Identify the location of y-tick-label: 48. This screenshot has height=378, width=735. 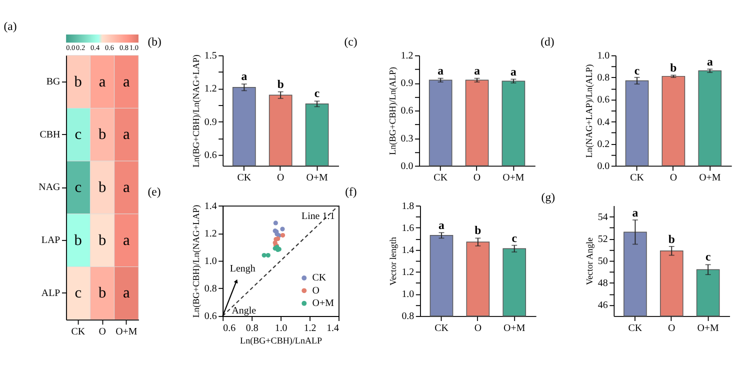
(603, 284).